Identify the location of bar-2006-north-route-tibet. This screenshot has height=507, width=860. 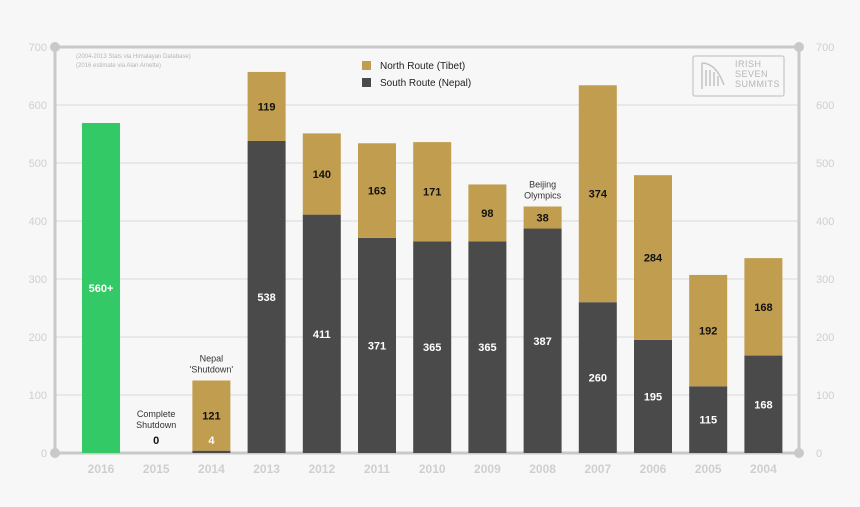
(653, 257).